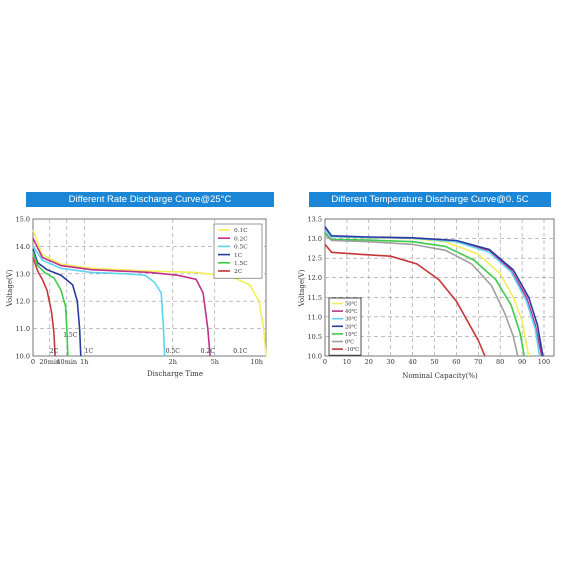 The height and width of the screenshot is (565, 565). I want to click on temp-chart-xtick-label: 100, so click(544, 362).